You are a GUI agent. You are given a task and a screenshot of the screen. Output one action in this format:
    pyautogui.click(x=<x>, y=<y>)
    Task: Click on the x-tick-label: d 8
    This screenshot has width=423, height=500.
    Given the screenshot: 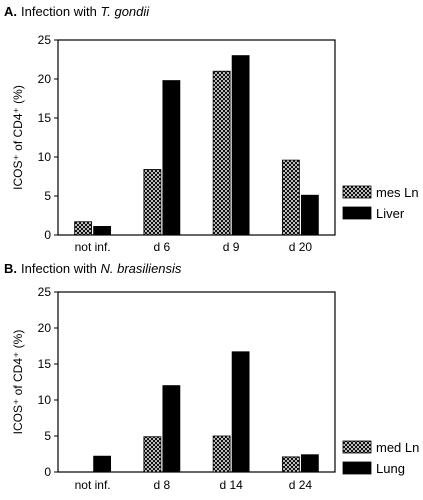 What is the action you would take?
    pyautogui.click(x=162, y=485)
    